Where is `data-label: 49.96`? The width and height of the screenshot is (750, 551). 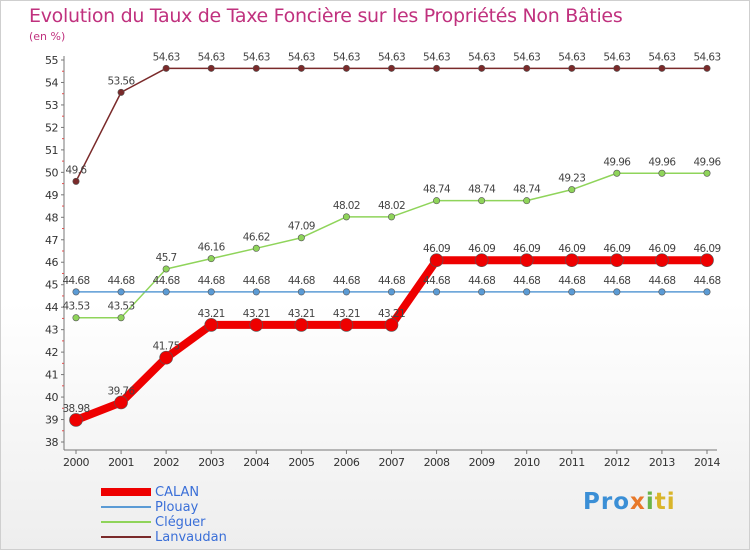 data-label: 49.96 is located at coordinates (707, 162).